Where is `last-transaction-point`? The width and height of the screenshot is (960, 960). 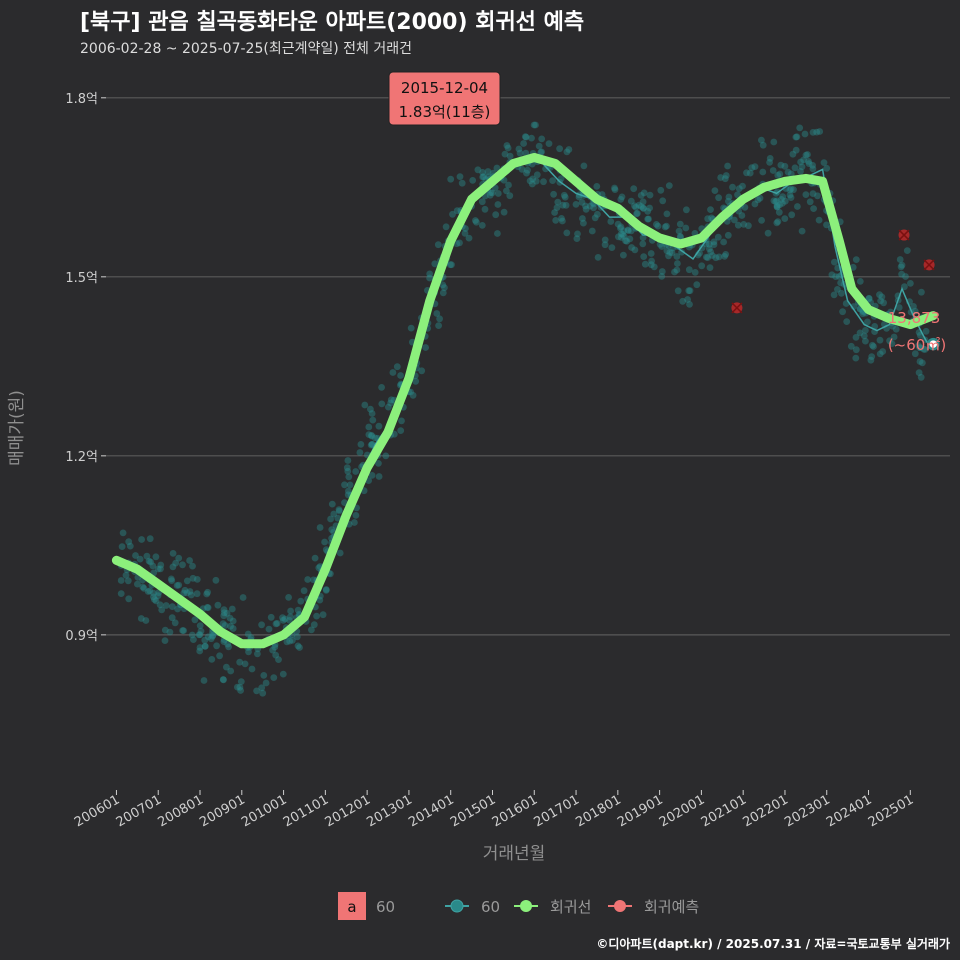 last-transaction-point is located at coordinates (933, 344).